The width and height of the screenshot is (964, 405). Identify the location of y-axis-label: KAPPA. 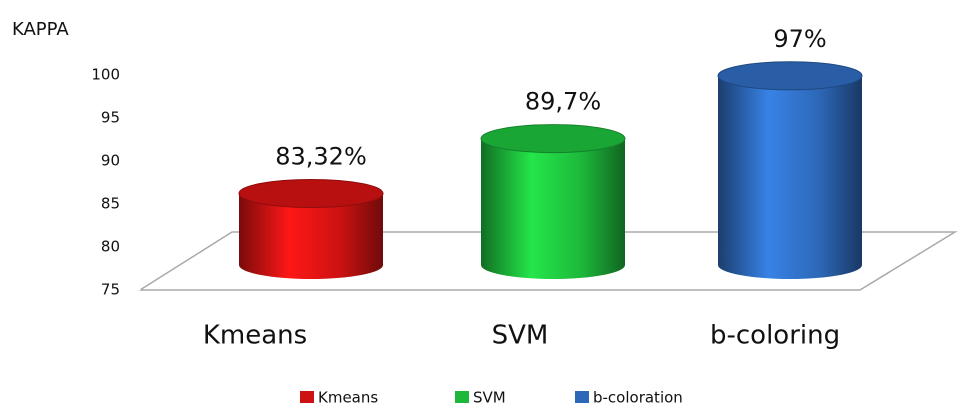
(40, 29).